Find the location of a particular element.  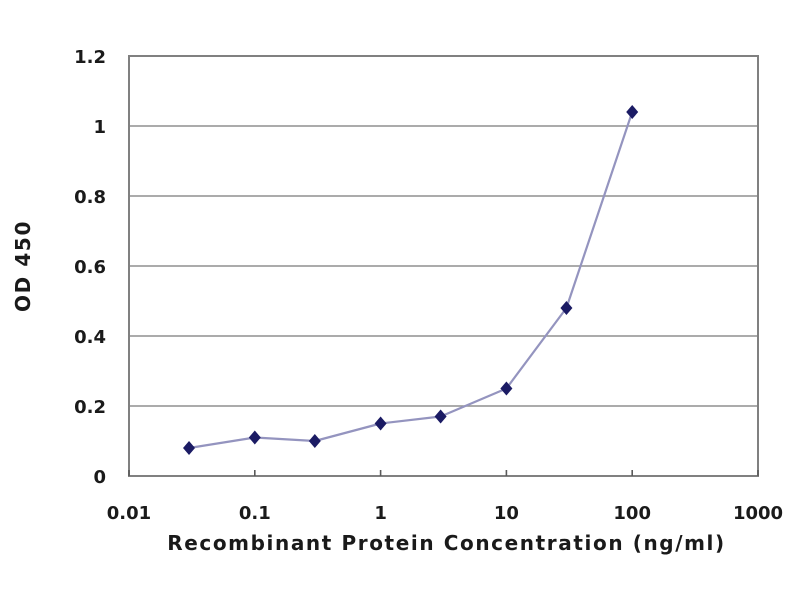

y-tick-label: 0.4 is located at coordinates (90, 337).